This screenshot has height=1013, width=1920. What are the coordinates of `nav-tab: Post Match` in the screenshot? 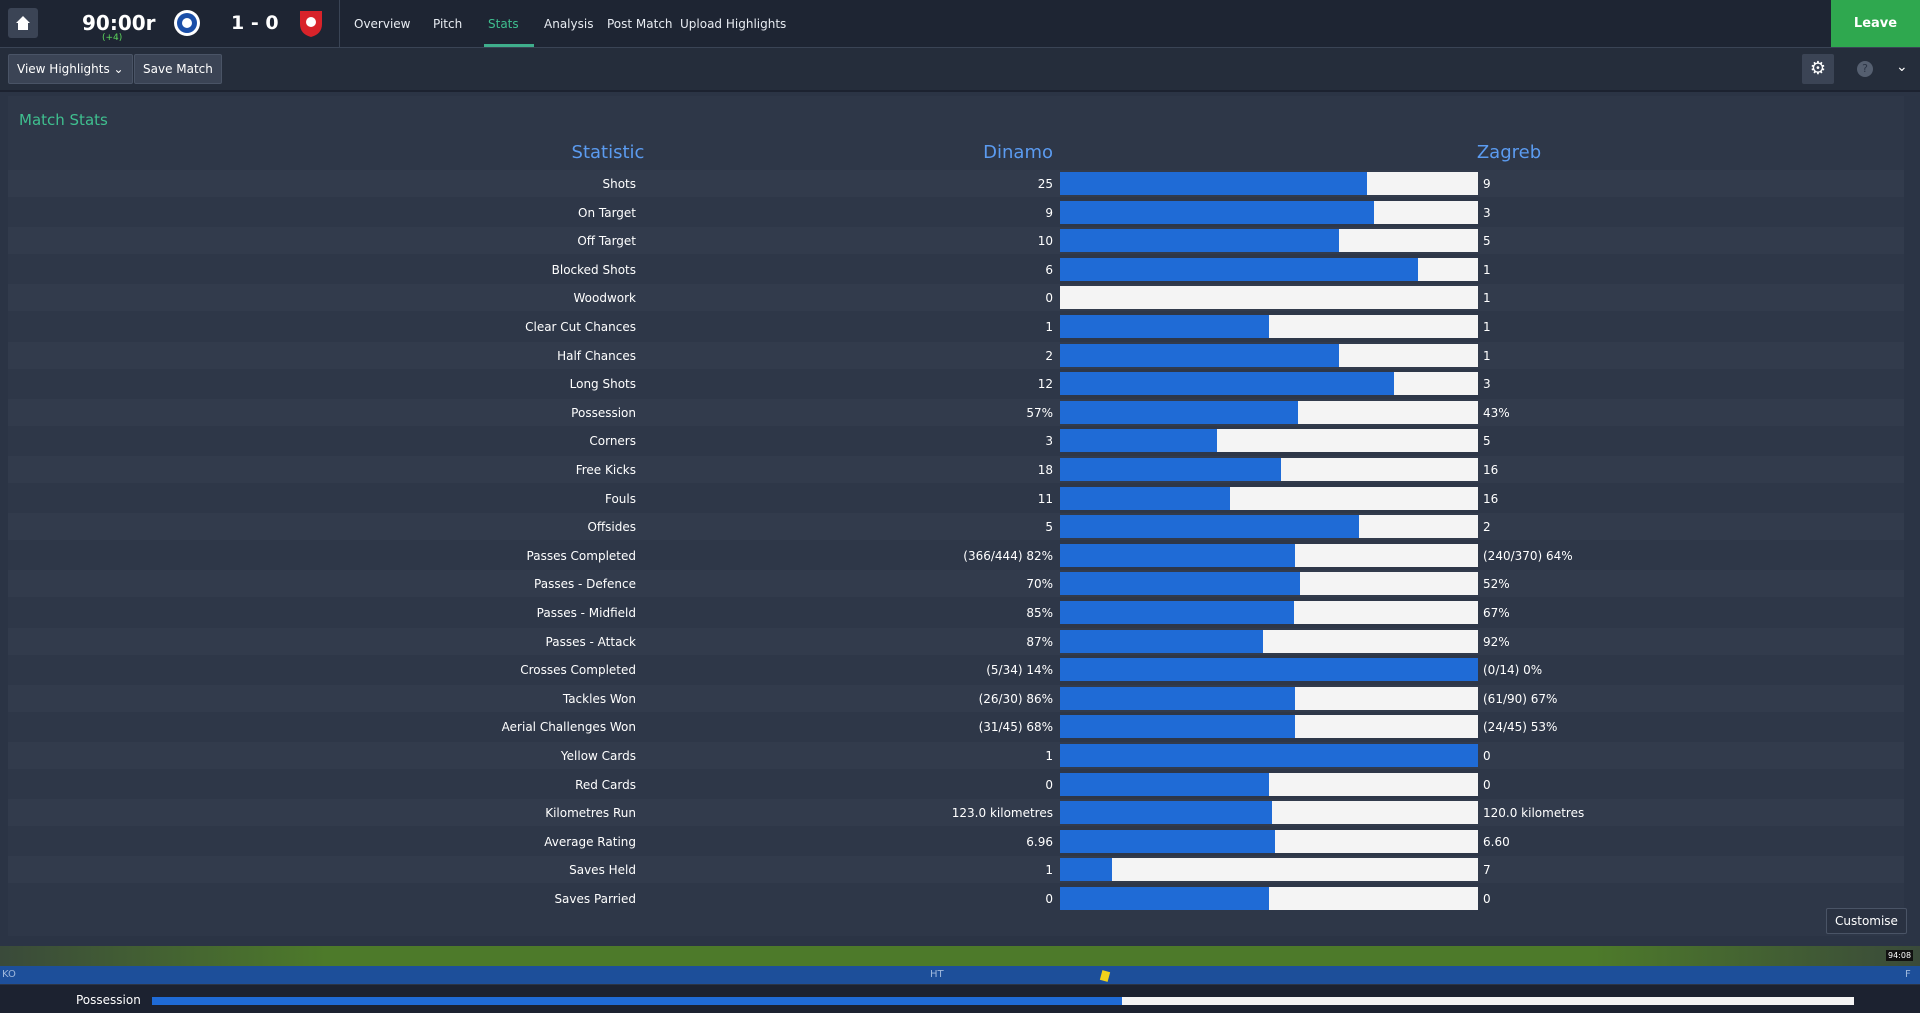 It's located at (640, 24).